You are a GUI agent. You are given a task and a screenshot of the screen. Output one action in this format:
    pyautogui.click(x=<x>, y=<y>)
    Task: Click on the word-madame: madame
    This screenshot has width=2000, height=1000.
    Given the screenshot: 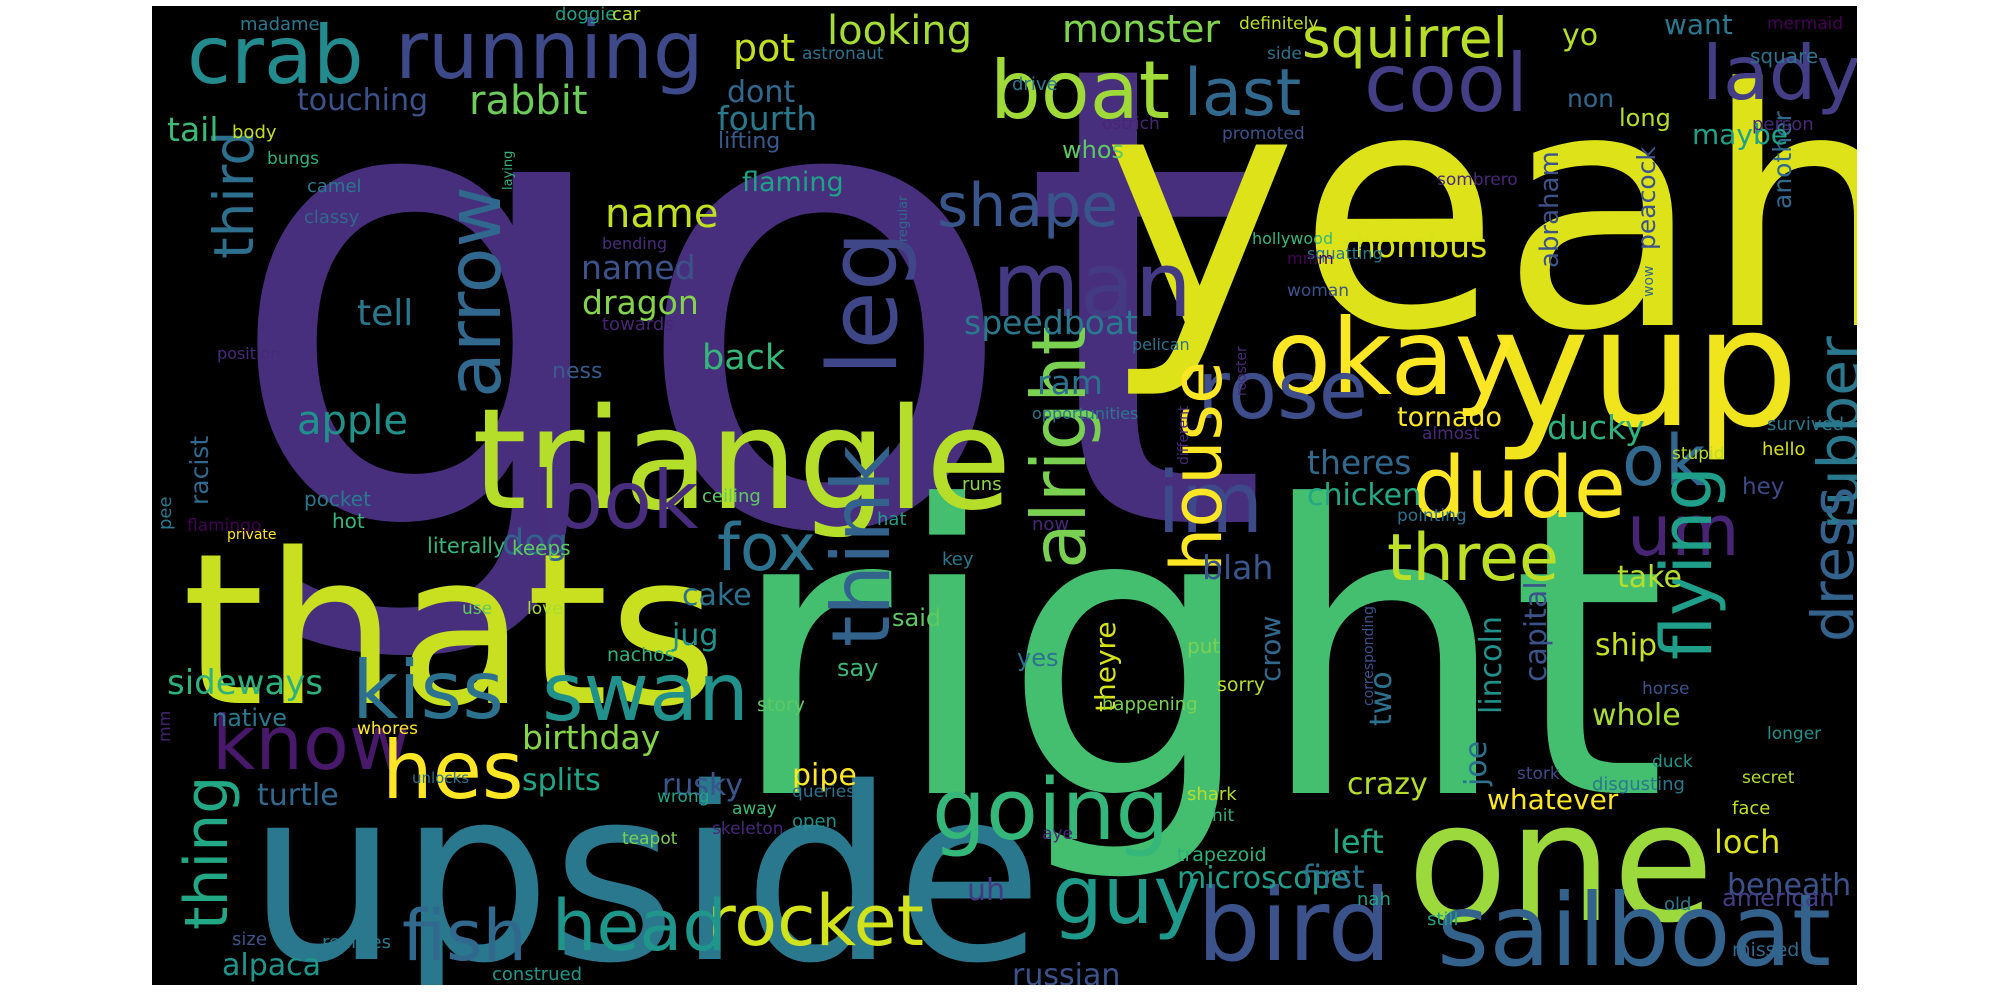 What is the action you would take?
    pyautogui.click(x=280, y=24)
    